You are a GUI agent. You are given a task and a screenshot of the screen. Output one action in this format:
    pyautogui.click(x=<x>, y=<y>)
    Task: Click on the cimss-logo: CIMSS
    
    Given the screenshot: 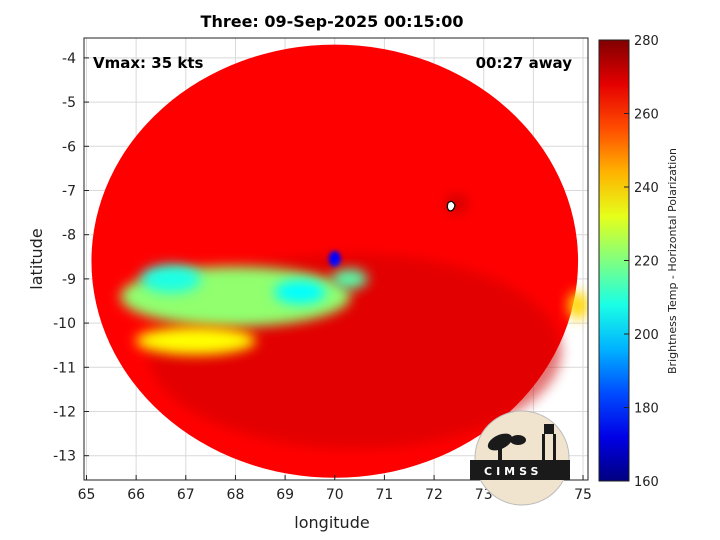 What is the action you would take?
    pyautogui.click(x=520, y=458)
    